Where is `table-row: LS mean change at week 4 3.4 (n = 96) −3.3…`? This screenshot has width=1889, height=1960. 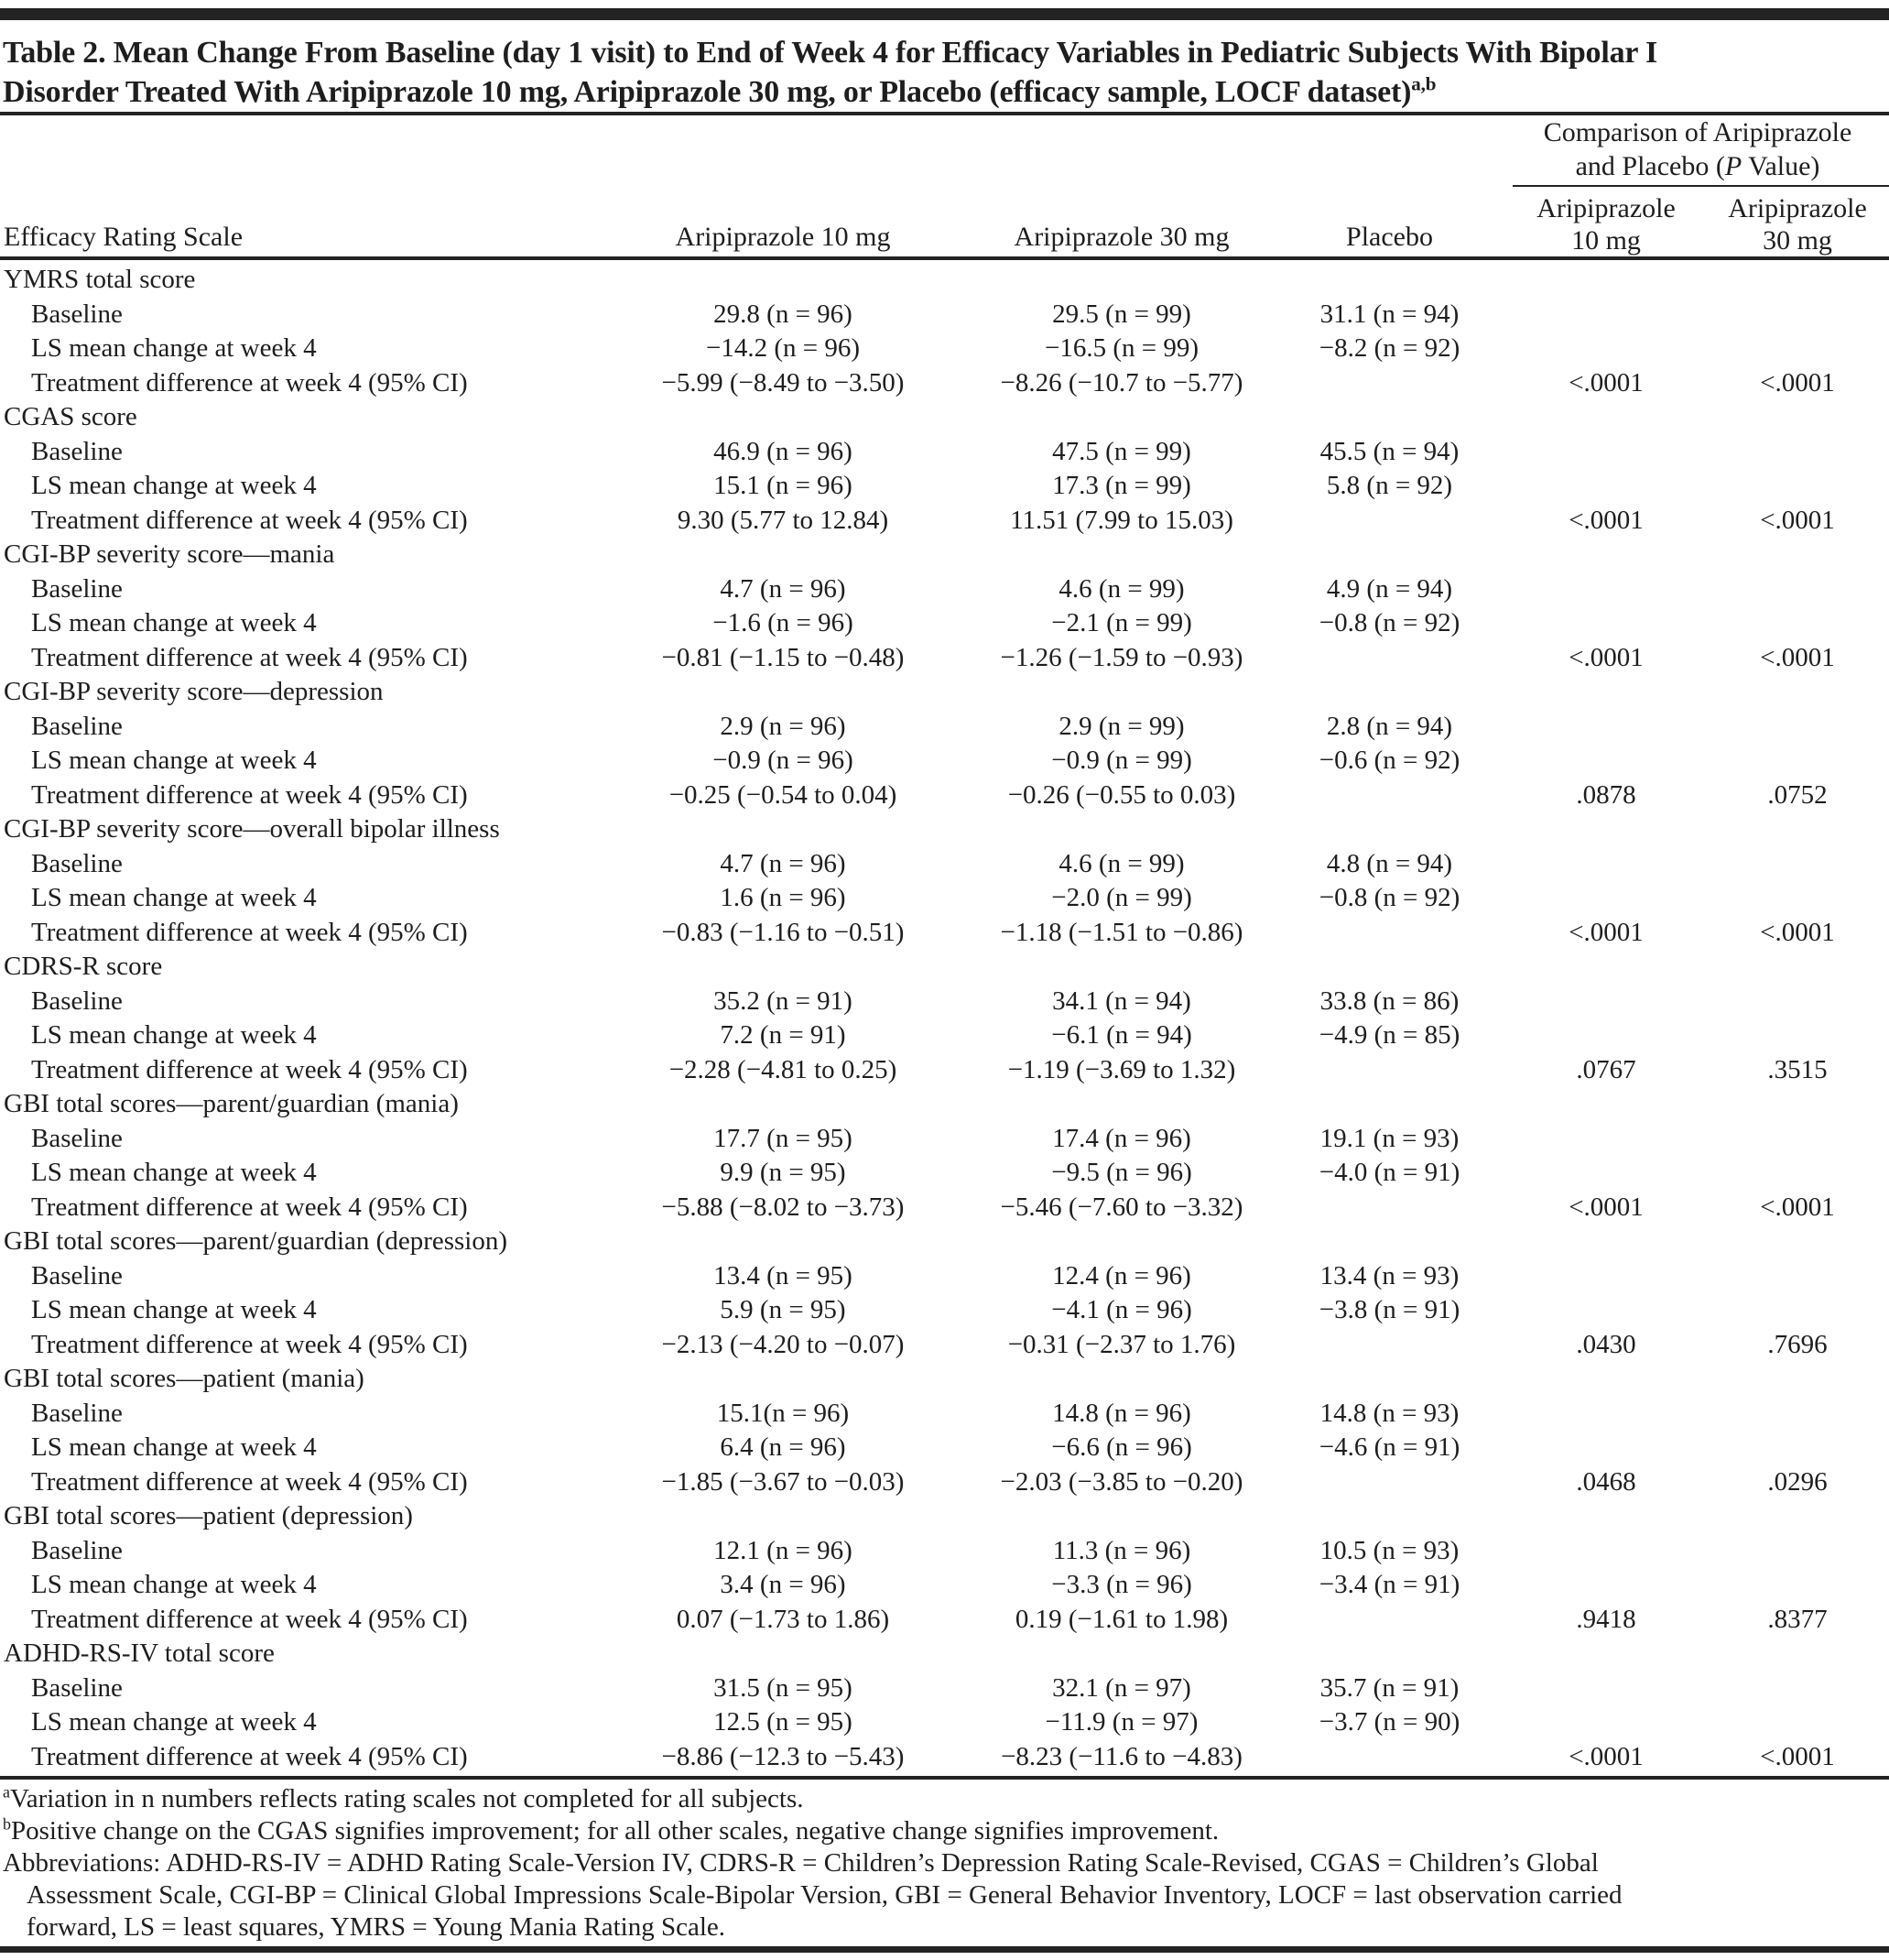 table-row: LS mean change at week 4 3.4 (n = 96) −3.3… is located at coordinates (944, 1585).